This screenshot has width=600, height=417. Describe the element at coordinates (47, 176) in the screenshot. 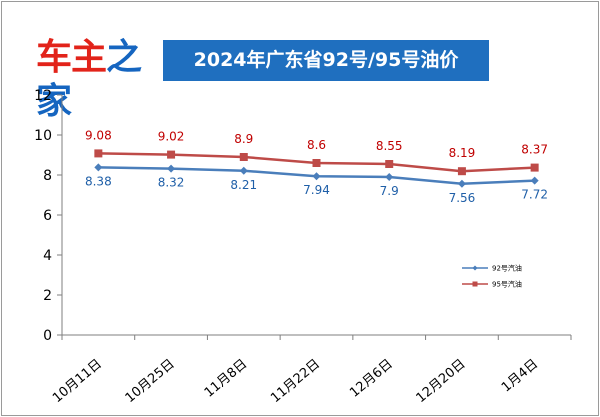

I see `y-tick-label: 8` at that location.